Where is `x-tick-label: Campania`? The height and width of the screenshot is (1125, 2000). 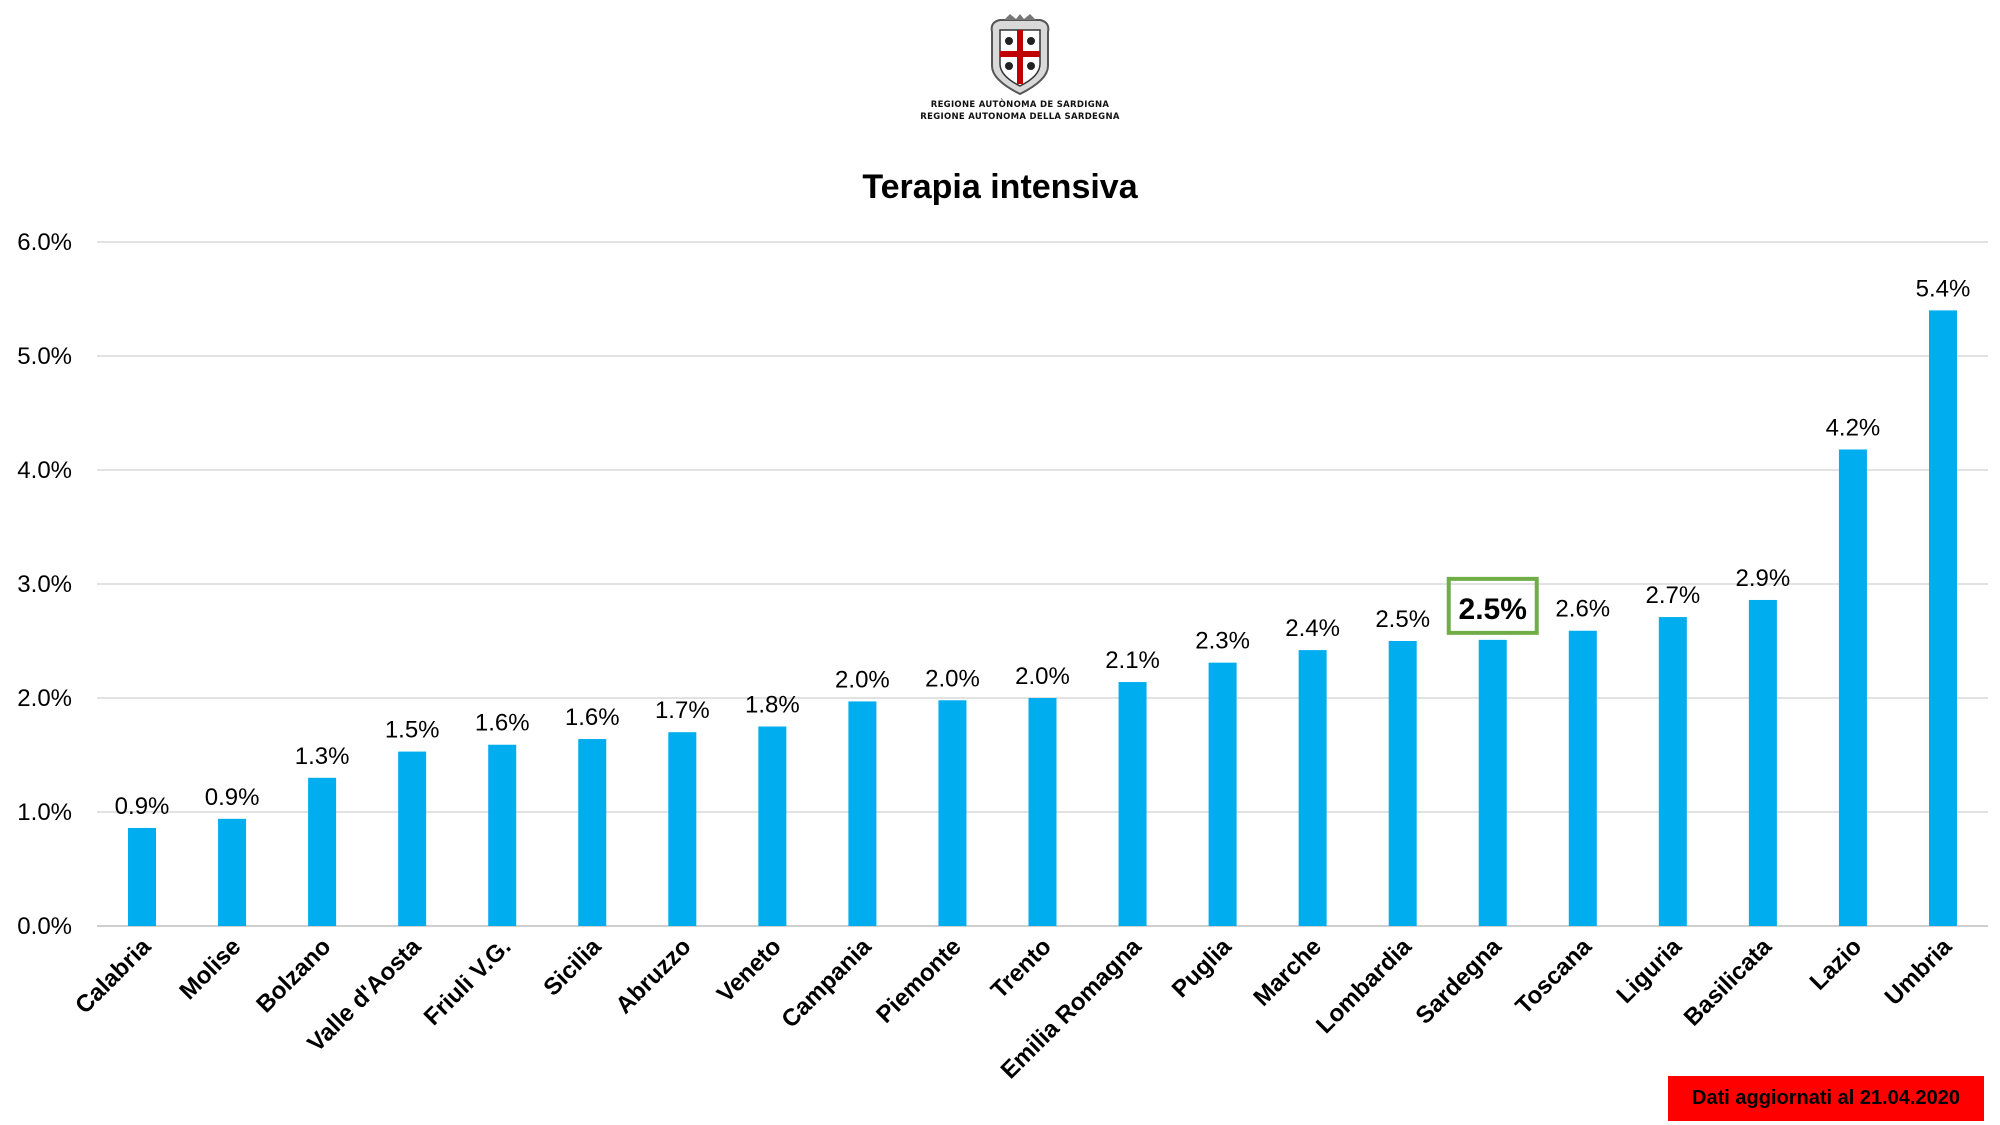
x-tick-label: Campania is located at coordinates (826, 983).